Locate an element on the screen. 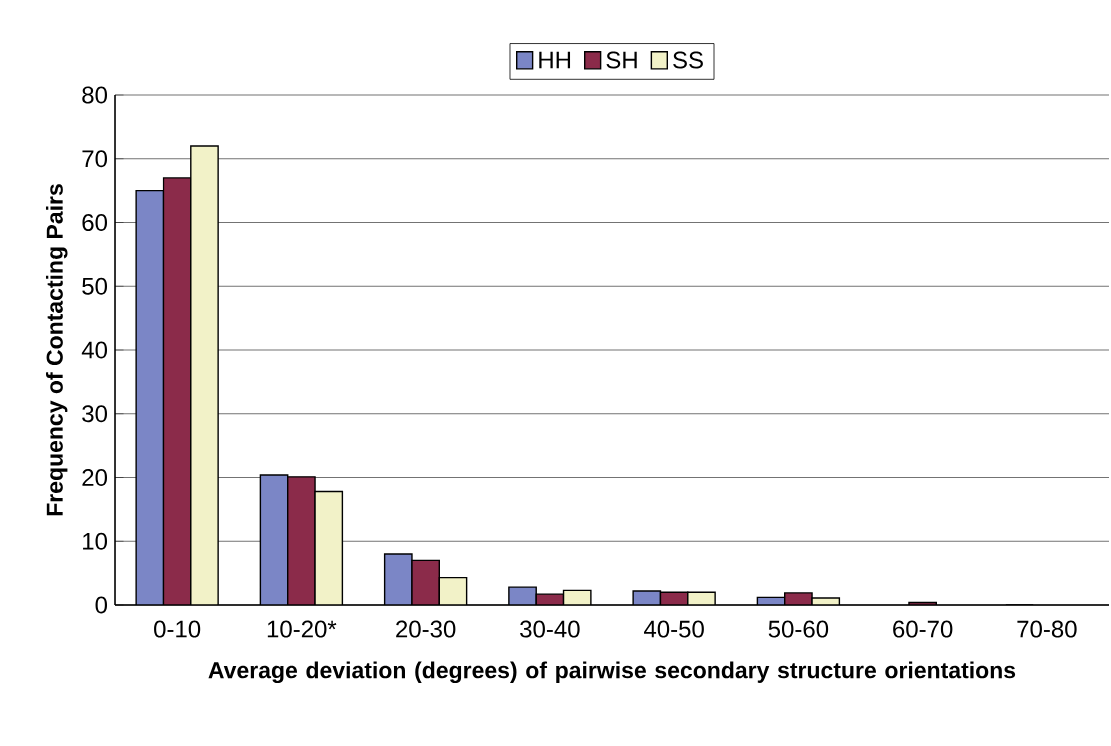 The height and width of the screenshot is (746, 1111). x-axis-title: Average deviation (degrees) of pairwise secondary structure orientations is located at coordinates (612, 672).